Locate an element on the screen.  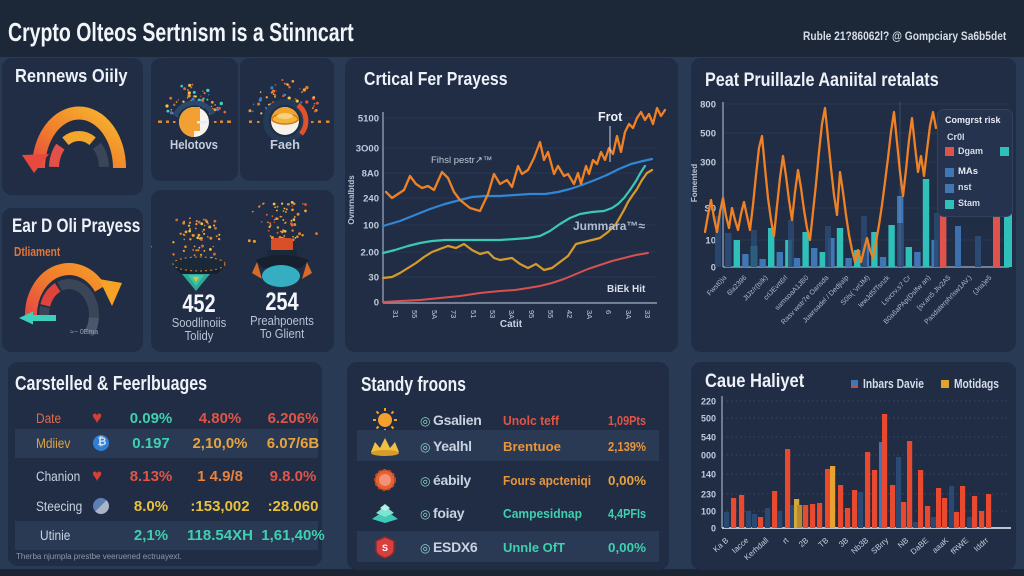
svg-text: 6 is located at coordinates (608, 312).